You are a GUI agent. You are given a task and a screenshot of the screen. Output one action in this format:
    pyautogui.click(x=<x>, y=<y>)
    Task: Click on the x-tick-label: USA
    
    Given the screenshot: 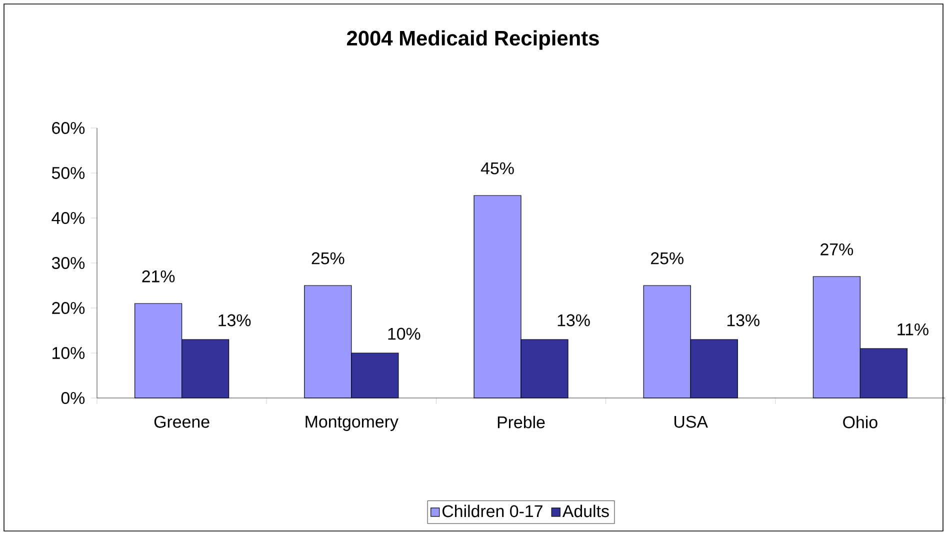 What is the action you would take?
    pyautogui.click(x=691, y=422)
    